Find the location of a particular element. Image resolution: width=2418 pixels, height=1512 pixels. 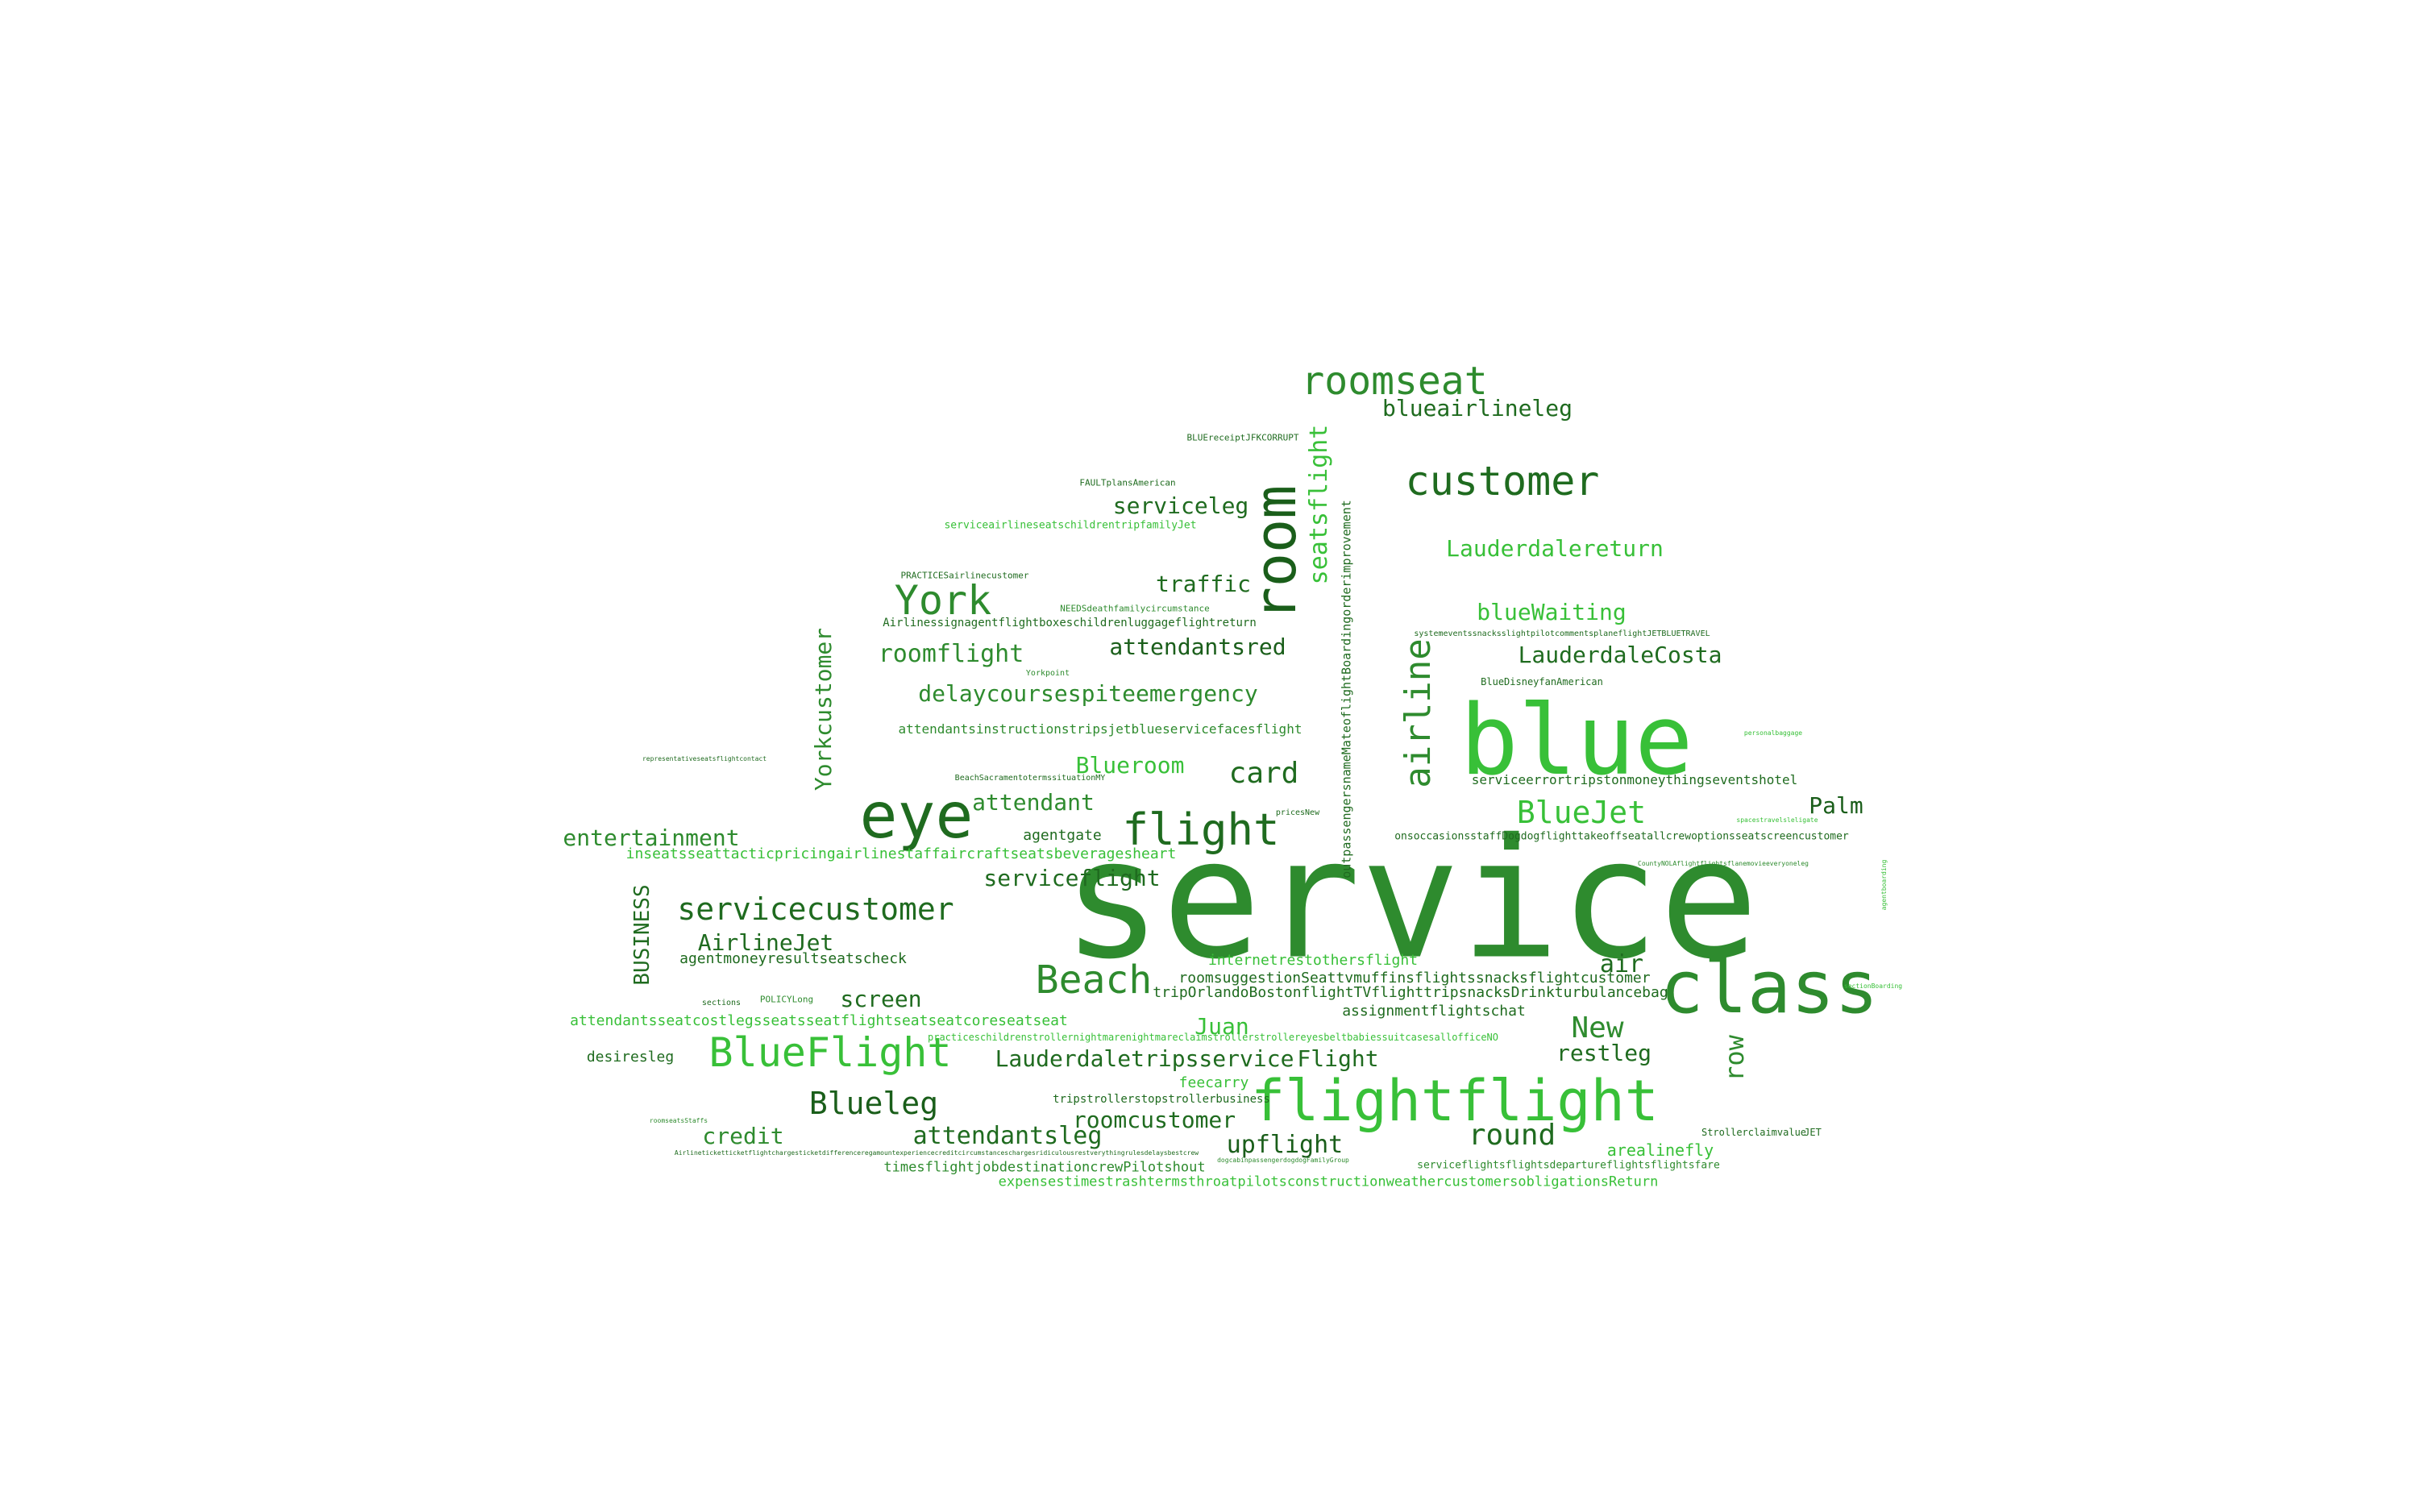

word-beachsacramento: BeachSacramentotermssituationMY is located at coordinates (1030, 778).